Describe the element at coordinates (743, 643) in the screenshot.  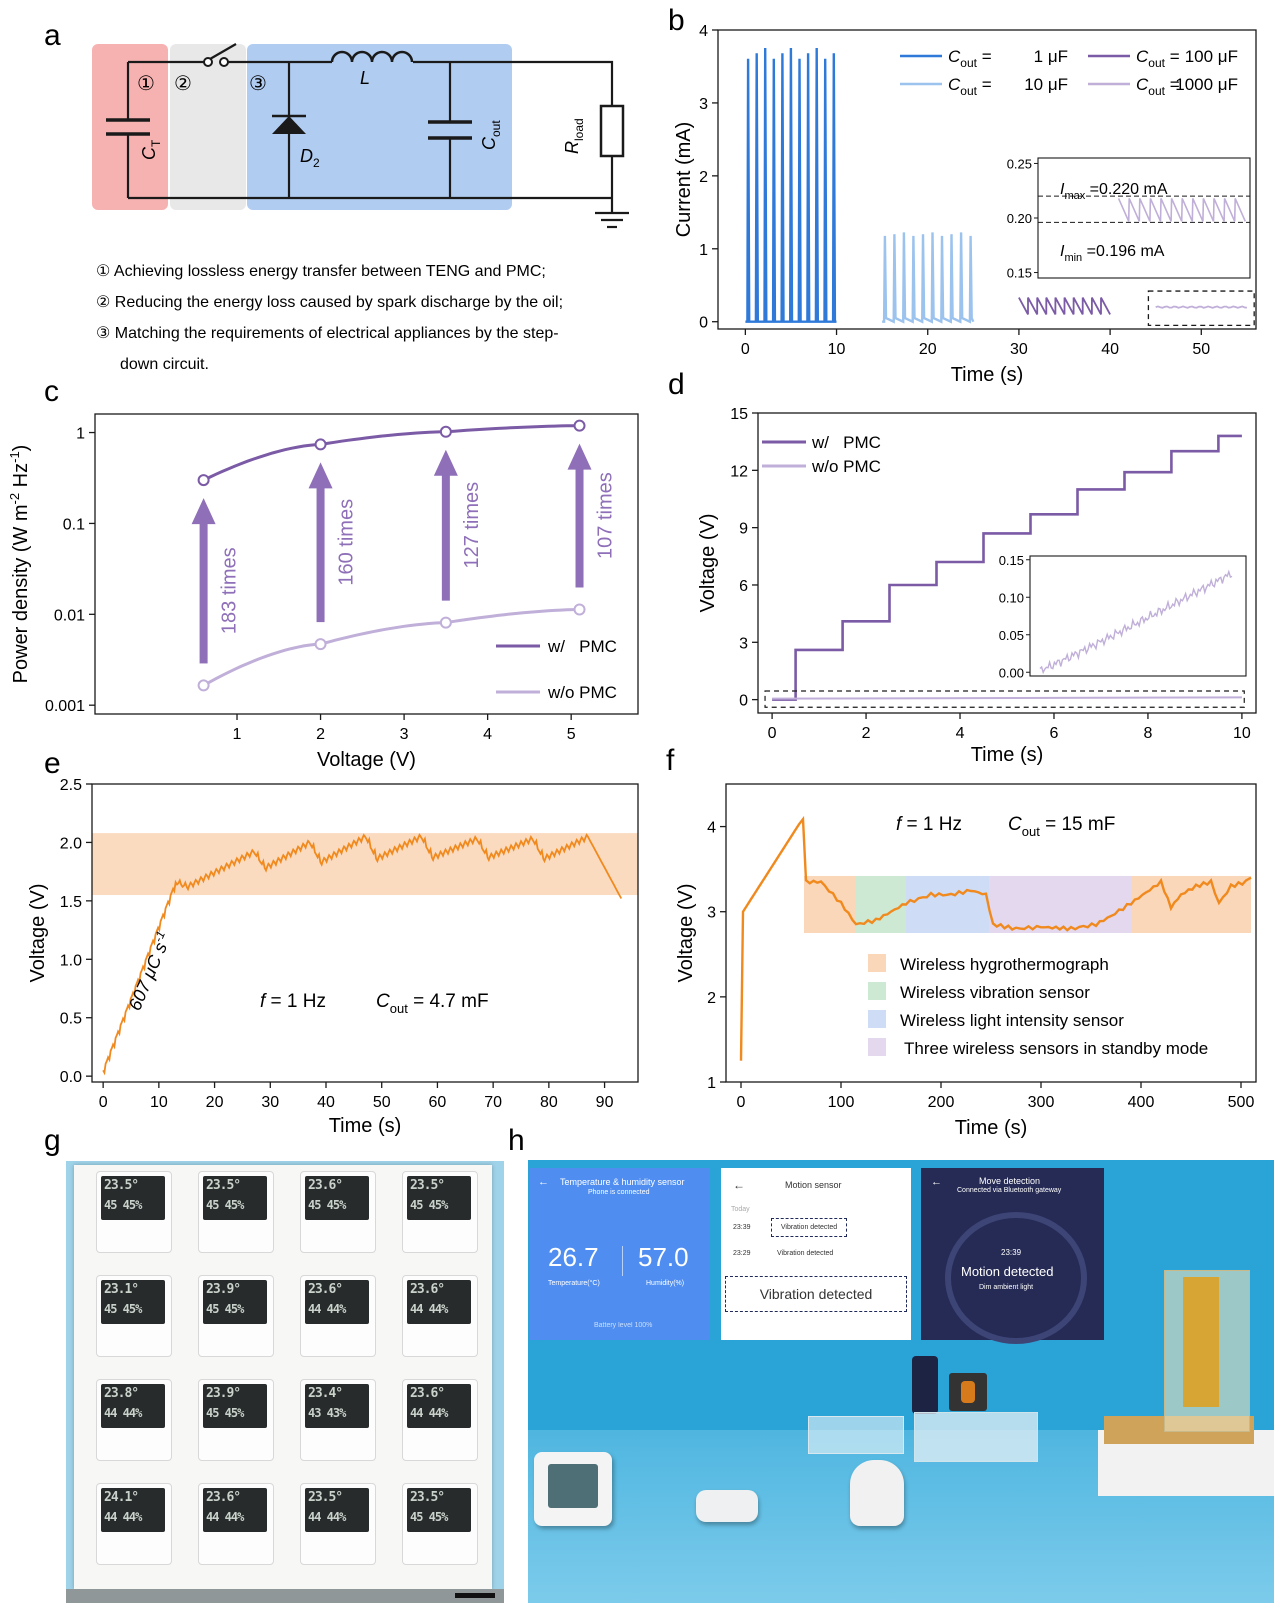
I see `chart-d-ytick-label-1: 3` at that location.